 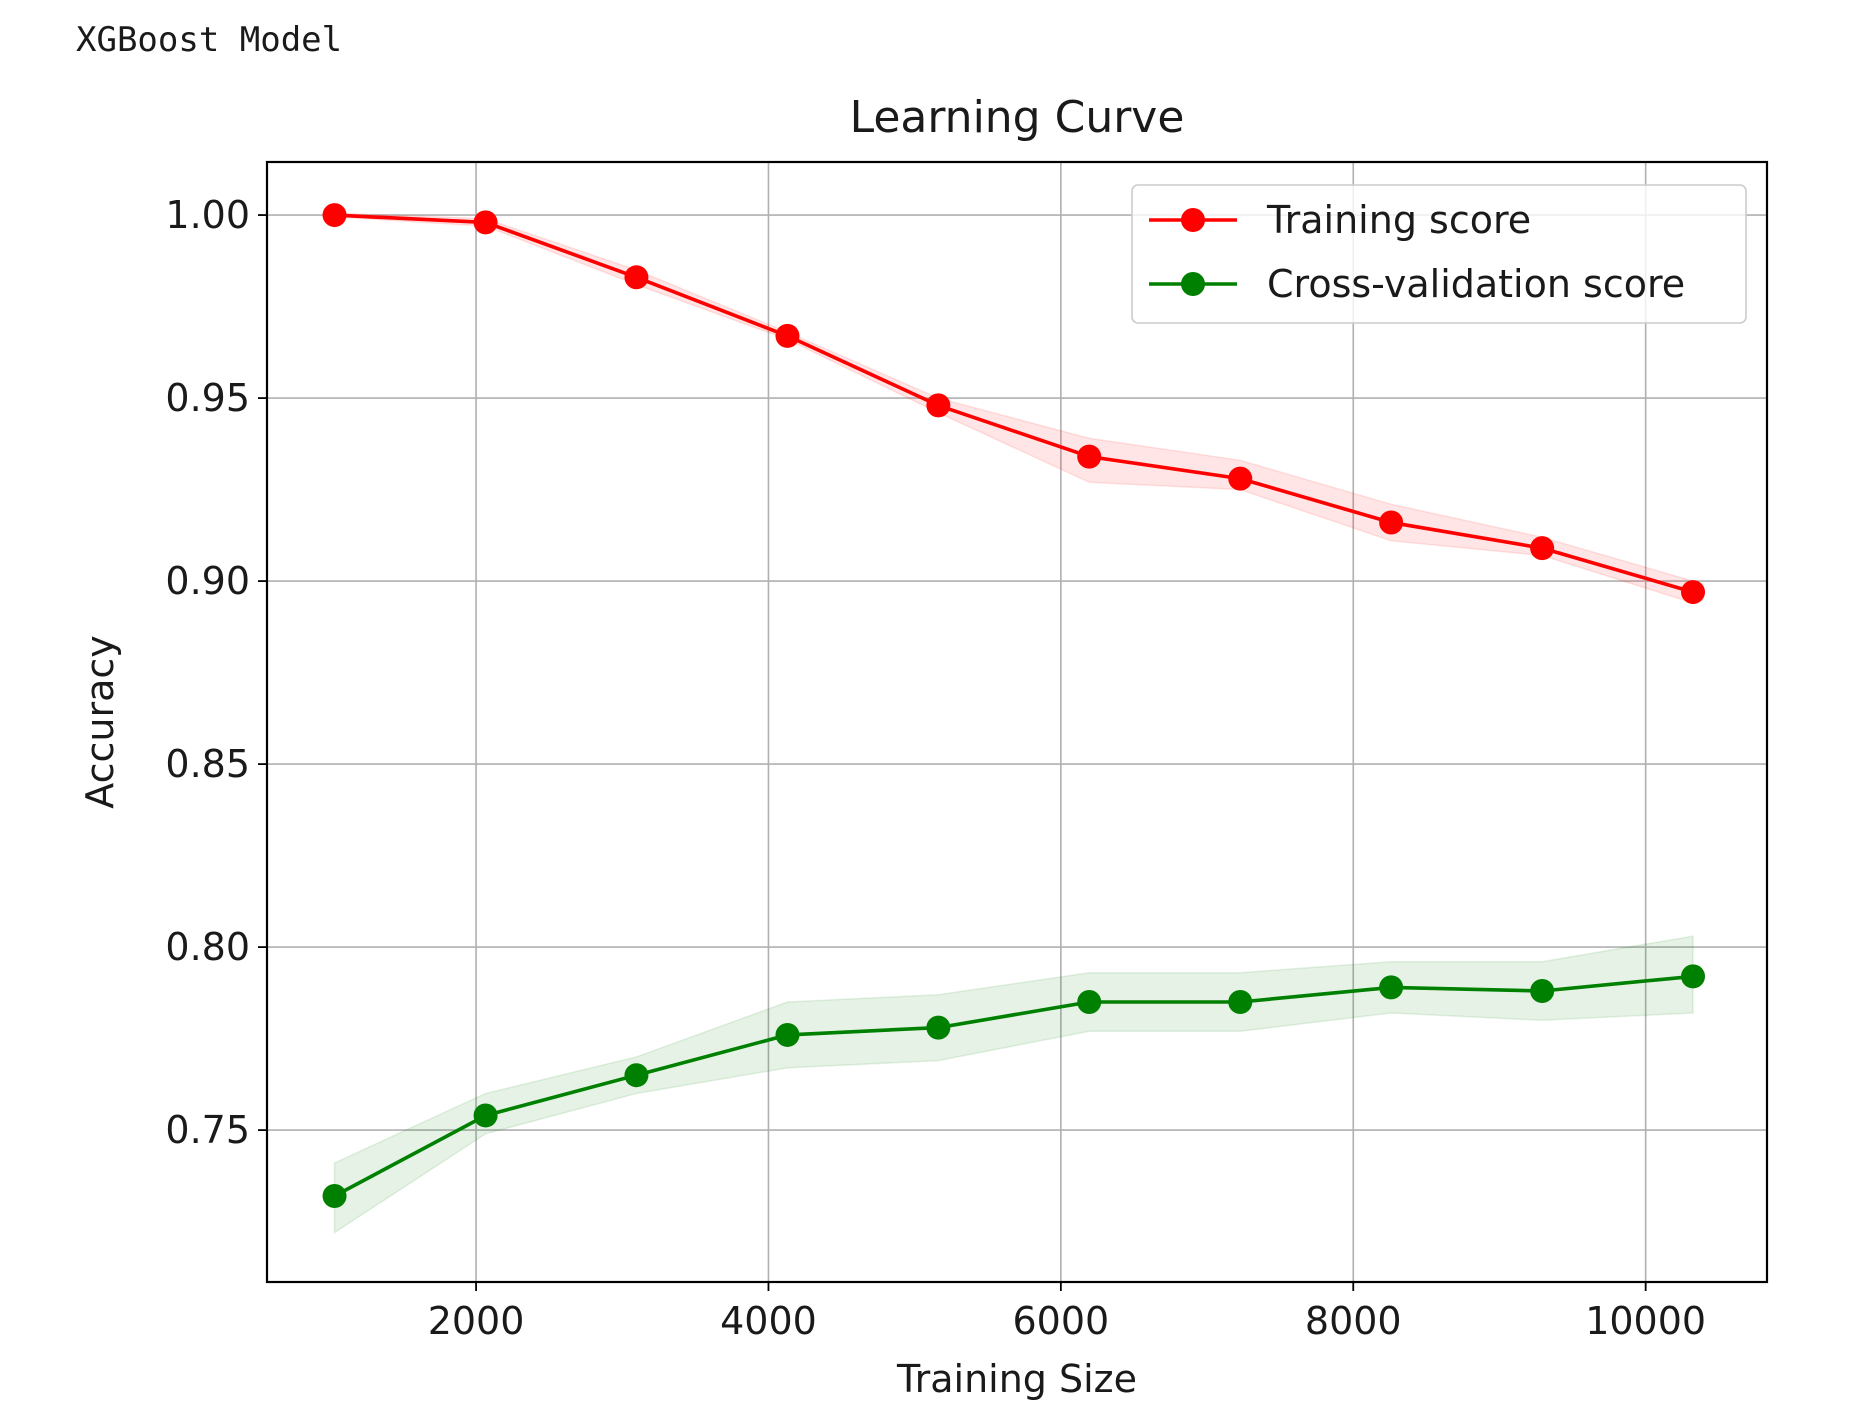 I want to click on cross-validation-legend-marker, so click(x=1193, y=284).